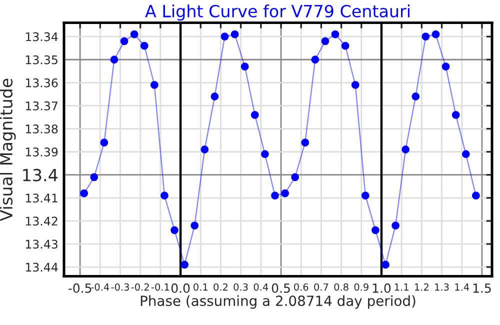  What do you see at coordinates (482, 288) in the screenshot?
I see `x-tick-label: 1.5` at bounding box center [482, 288].